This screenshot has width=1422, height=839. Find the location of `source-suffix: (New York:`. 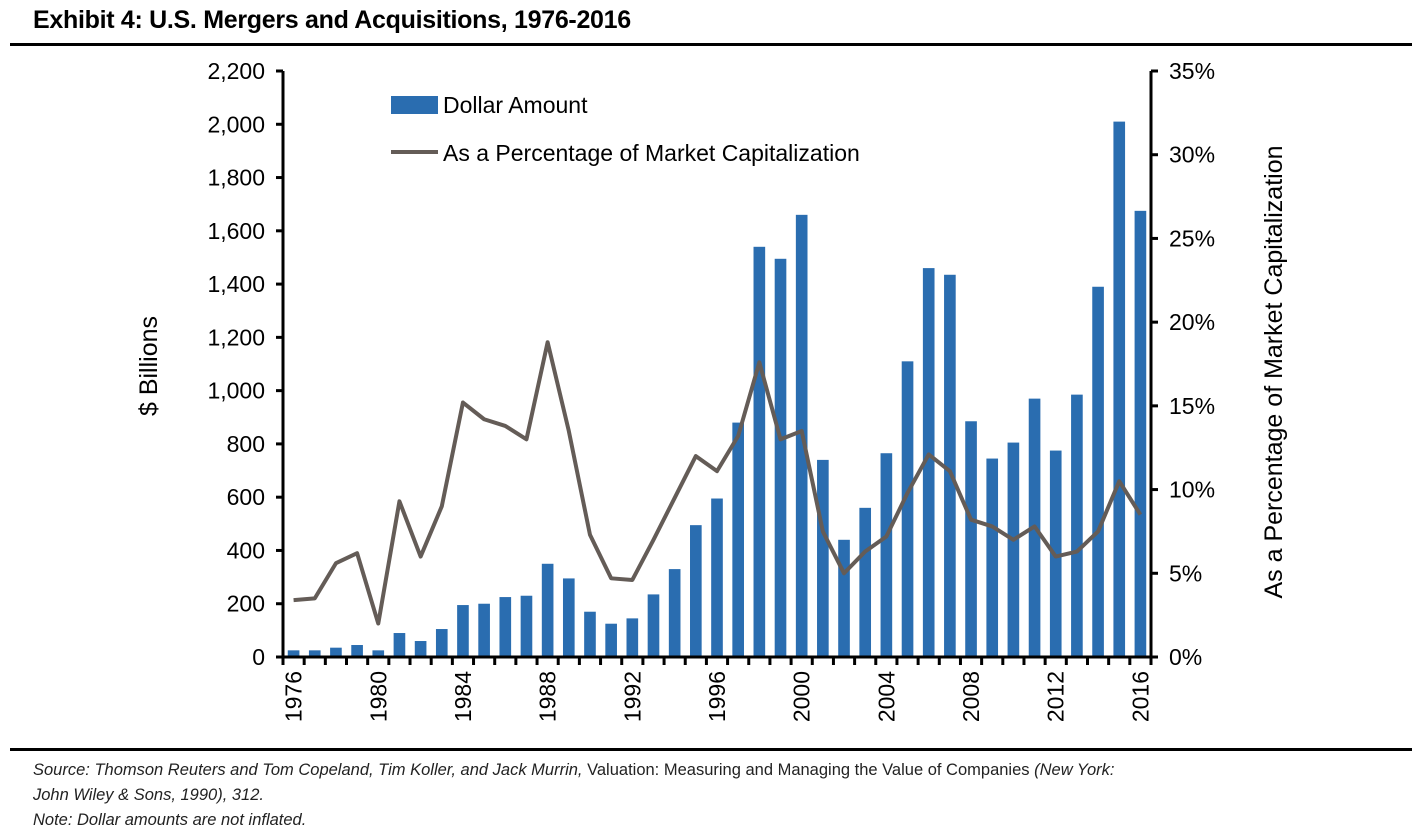

source-suffix: (New York: is located at coordinates (1072, 770).